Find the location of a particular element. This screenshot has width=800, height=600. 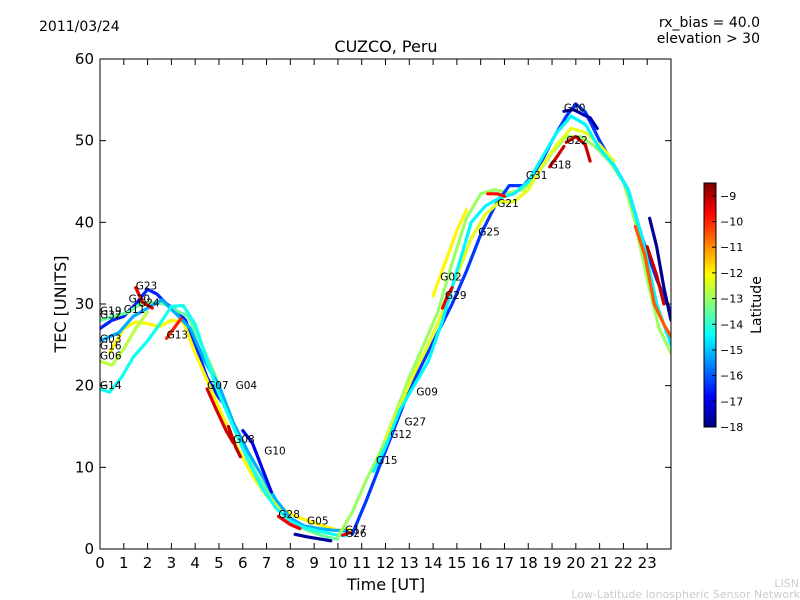

satellite-label-G31: G31 is located at coordinates (537, 176).